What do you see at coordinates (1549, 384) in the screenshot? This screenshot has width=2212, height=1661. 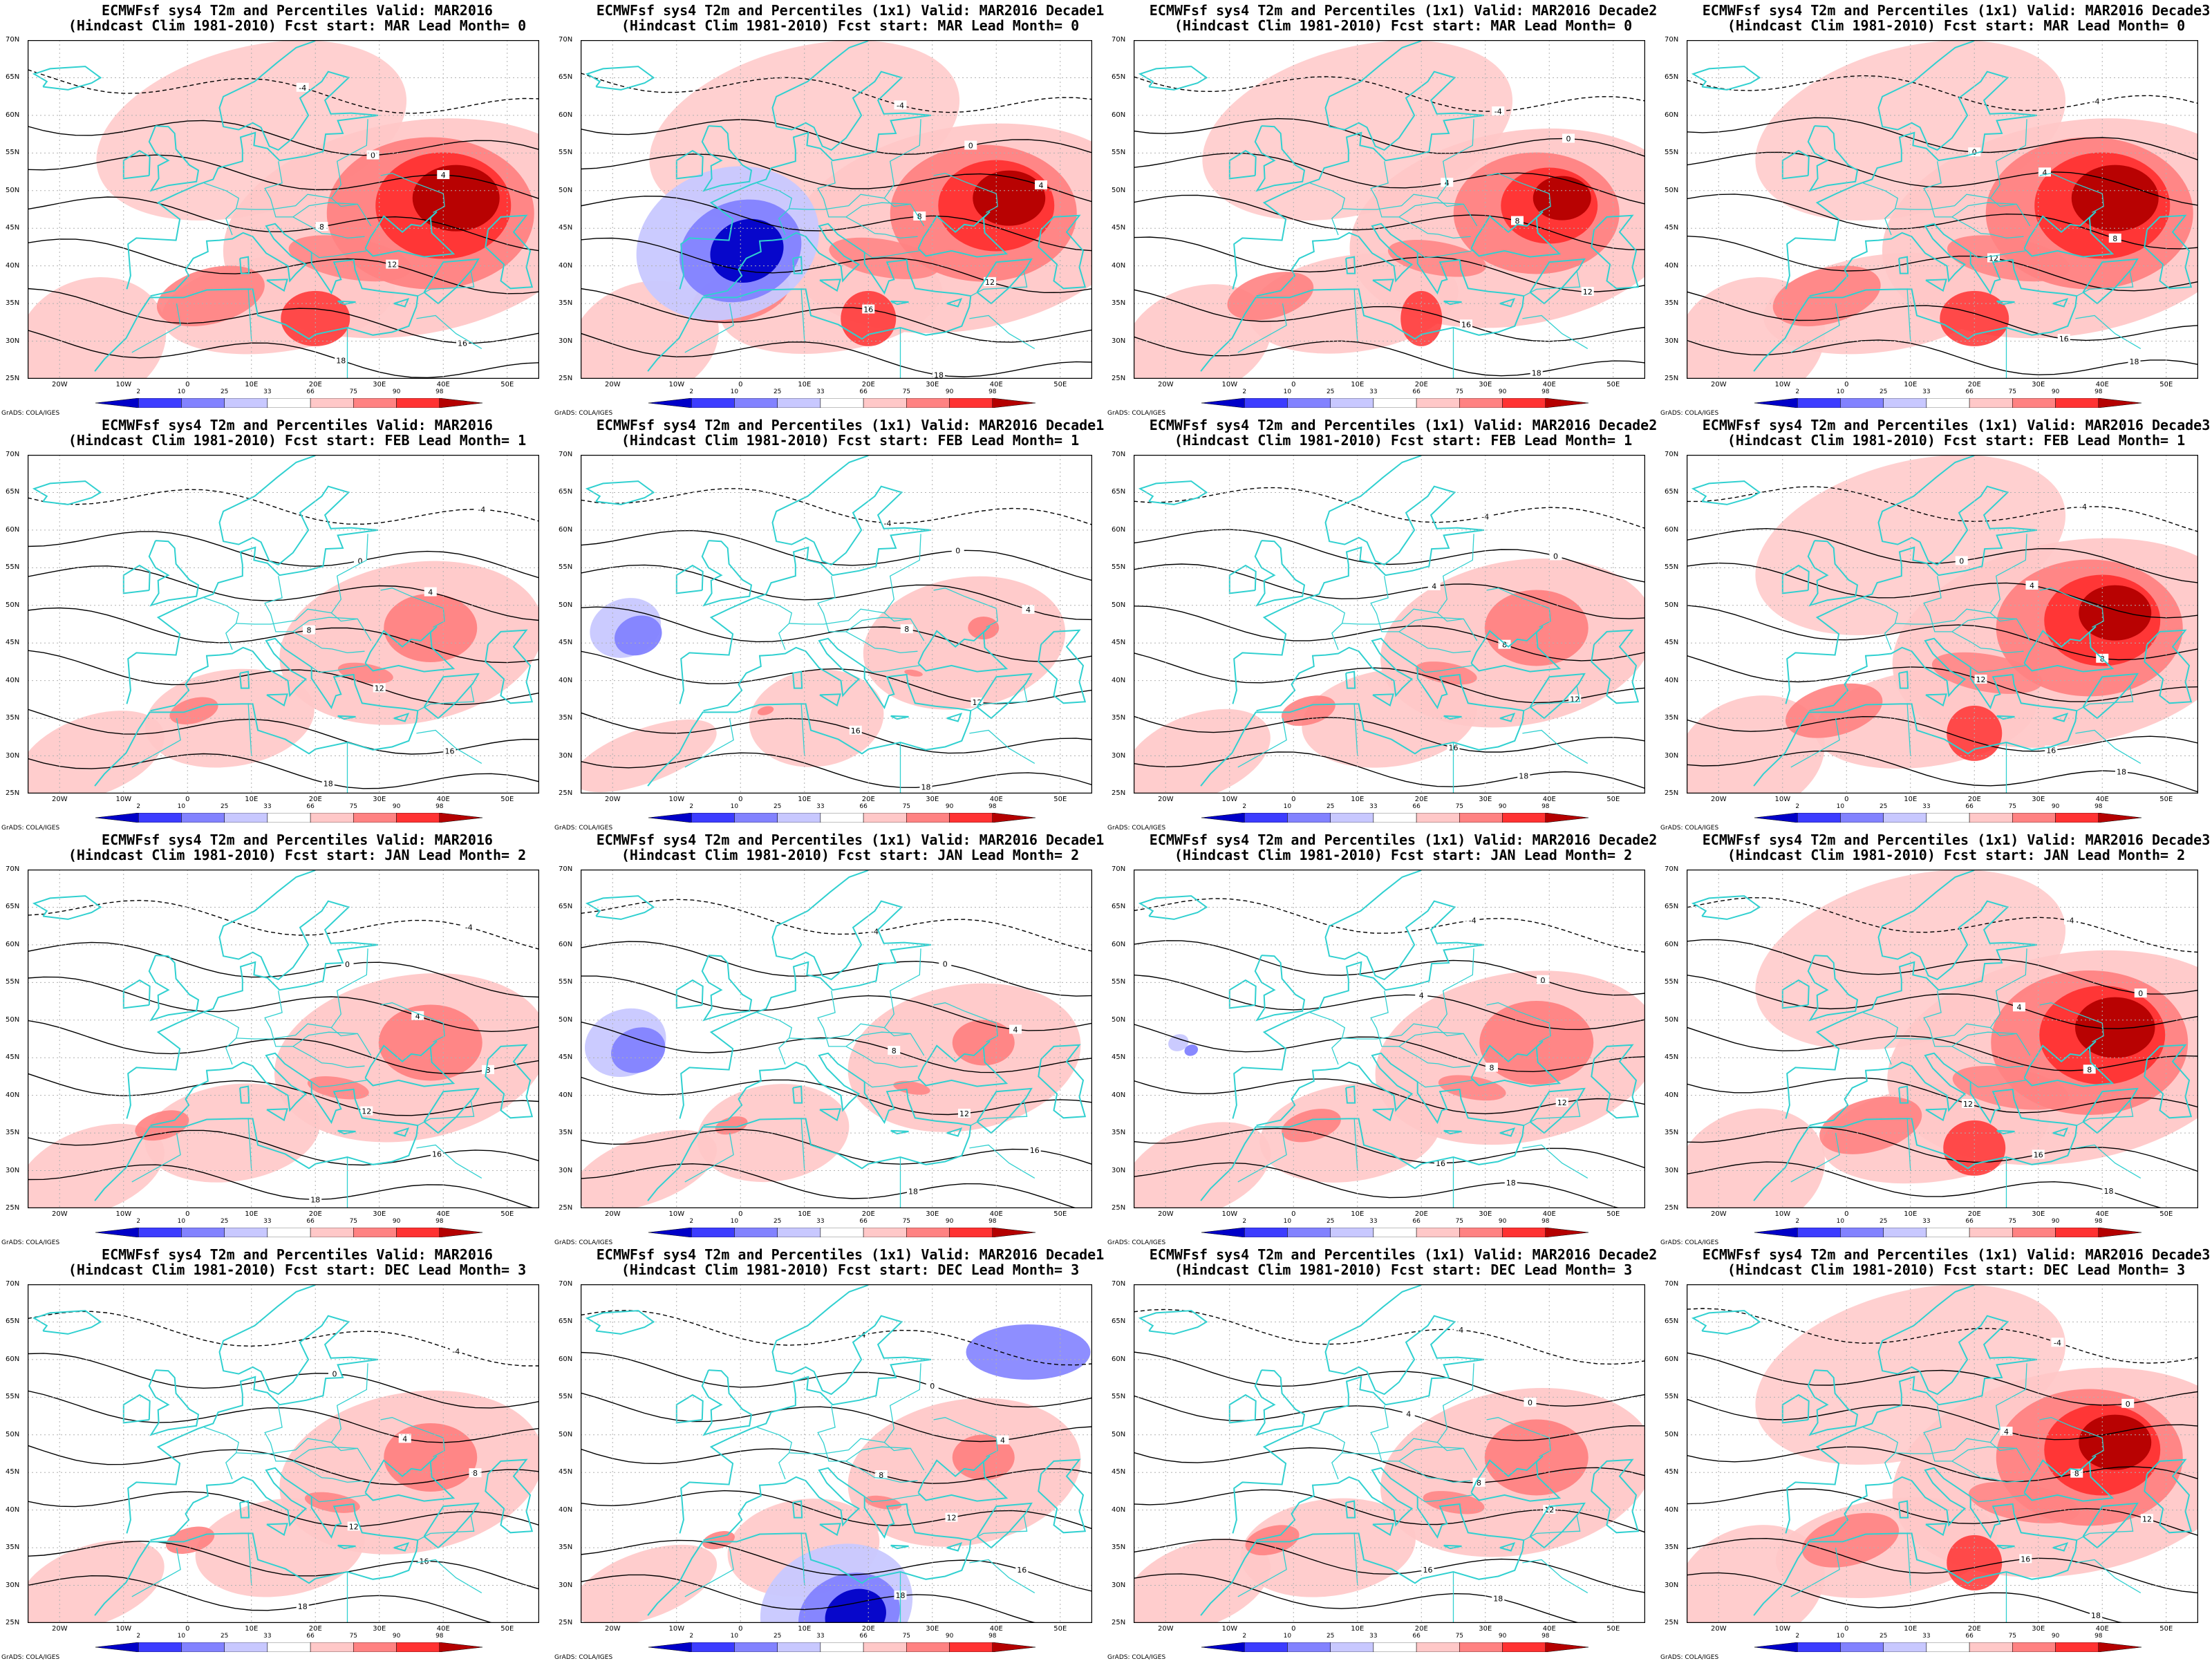 I see `lon-label: 40E` at bounding box center [1549, 384].